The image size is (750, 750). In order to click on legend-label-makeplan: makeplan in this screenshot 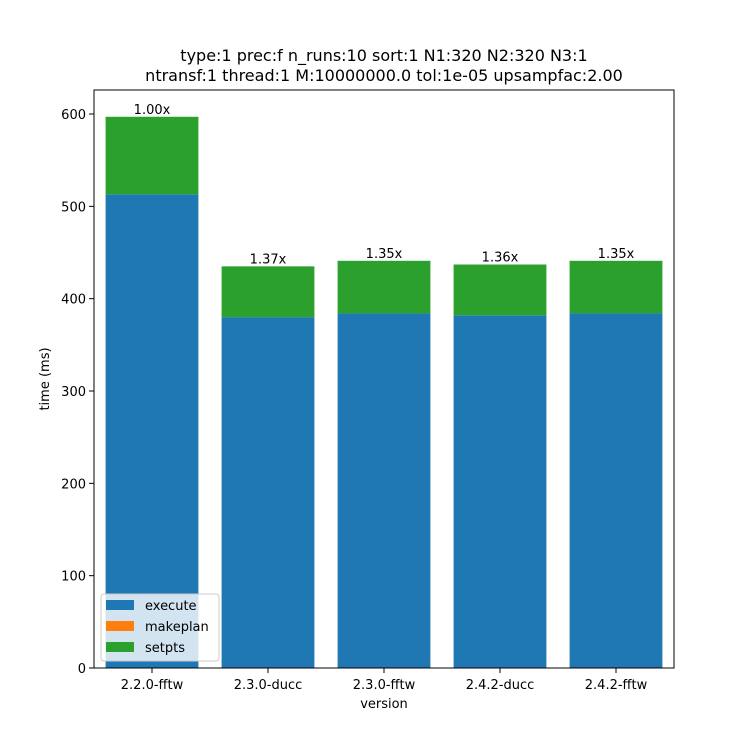, I will do `click(177, 627)`.